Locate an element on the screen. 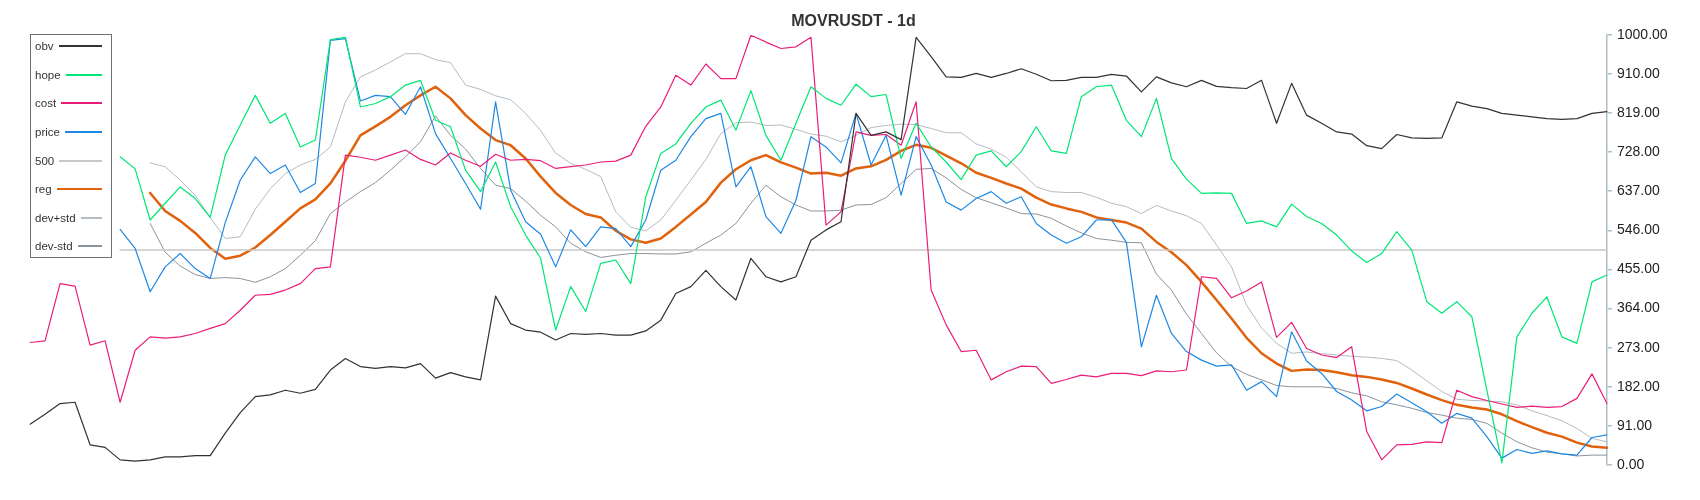  legend-label: 500 is located at coordinates (44, 160).